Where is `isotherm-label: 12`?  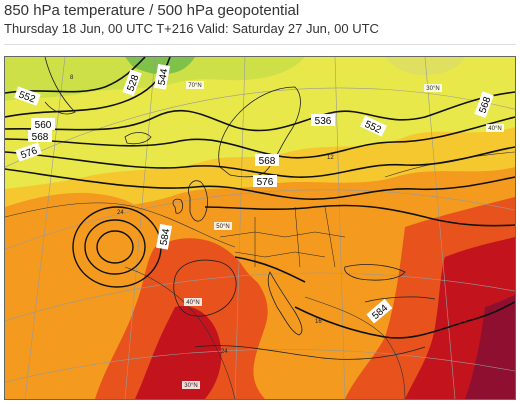
isotherm-label: 12 is located at coordinates (330, 158).